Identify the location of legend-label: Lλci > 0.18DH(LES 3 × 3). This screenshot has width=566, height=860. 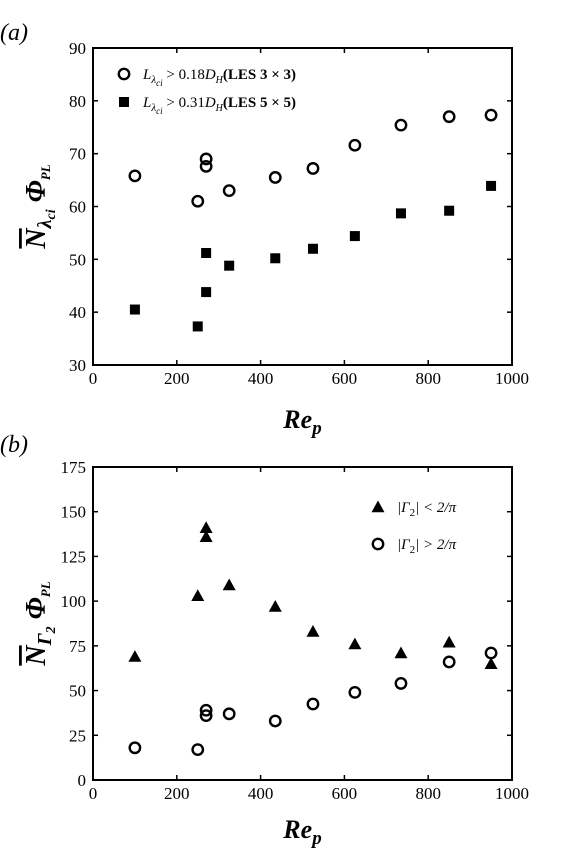
(219, 77).